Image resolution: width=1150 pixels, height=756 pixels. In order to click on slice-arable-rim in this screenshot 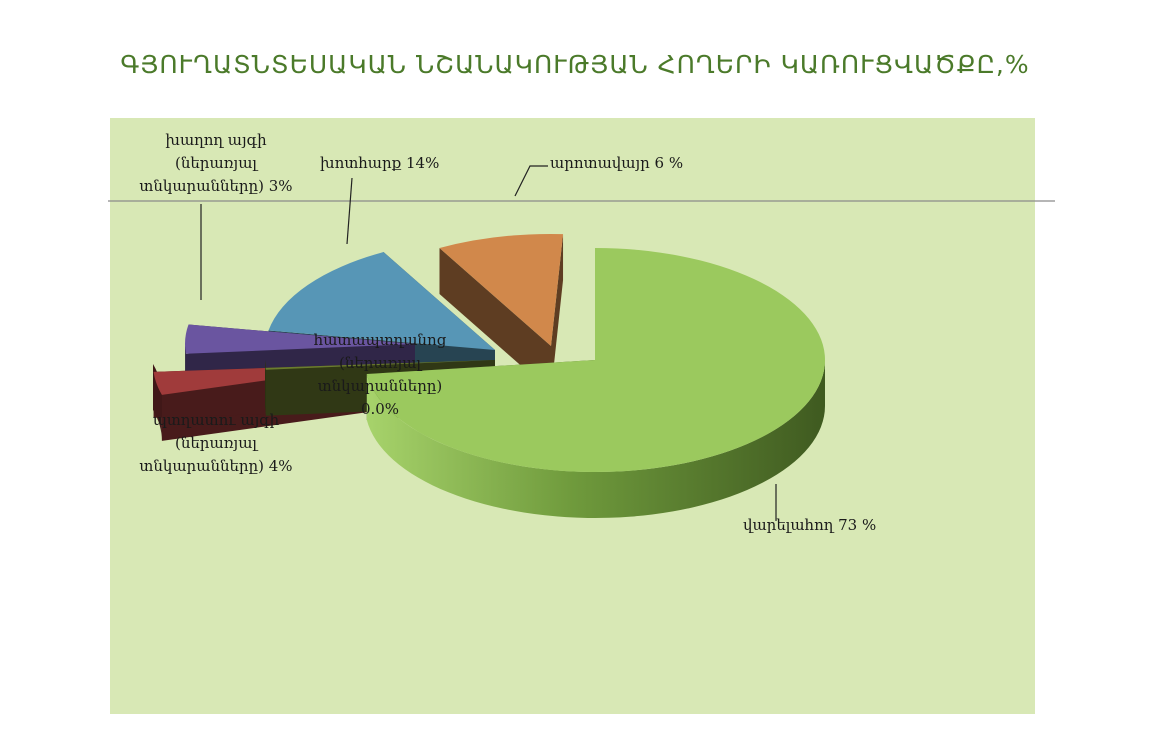, I will do `click(595, 439)`.